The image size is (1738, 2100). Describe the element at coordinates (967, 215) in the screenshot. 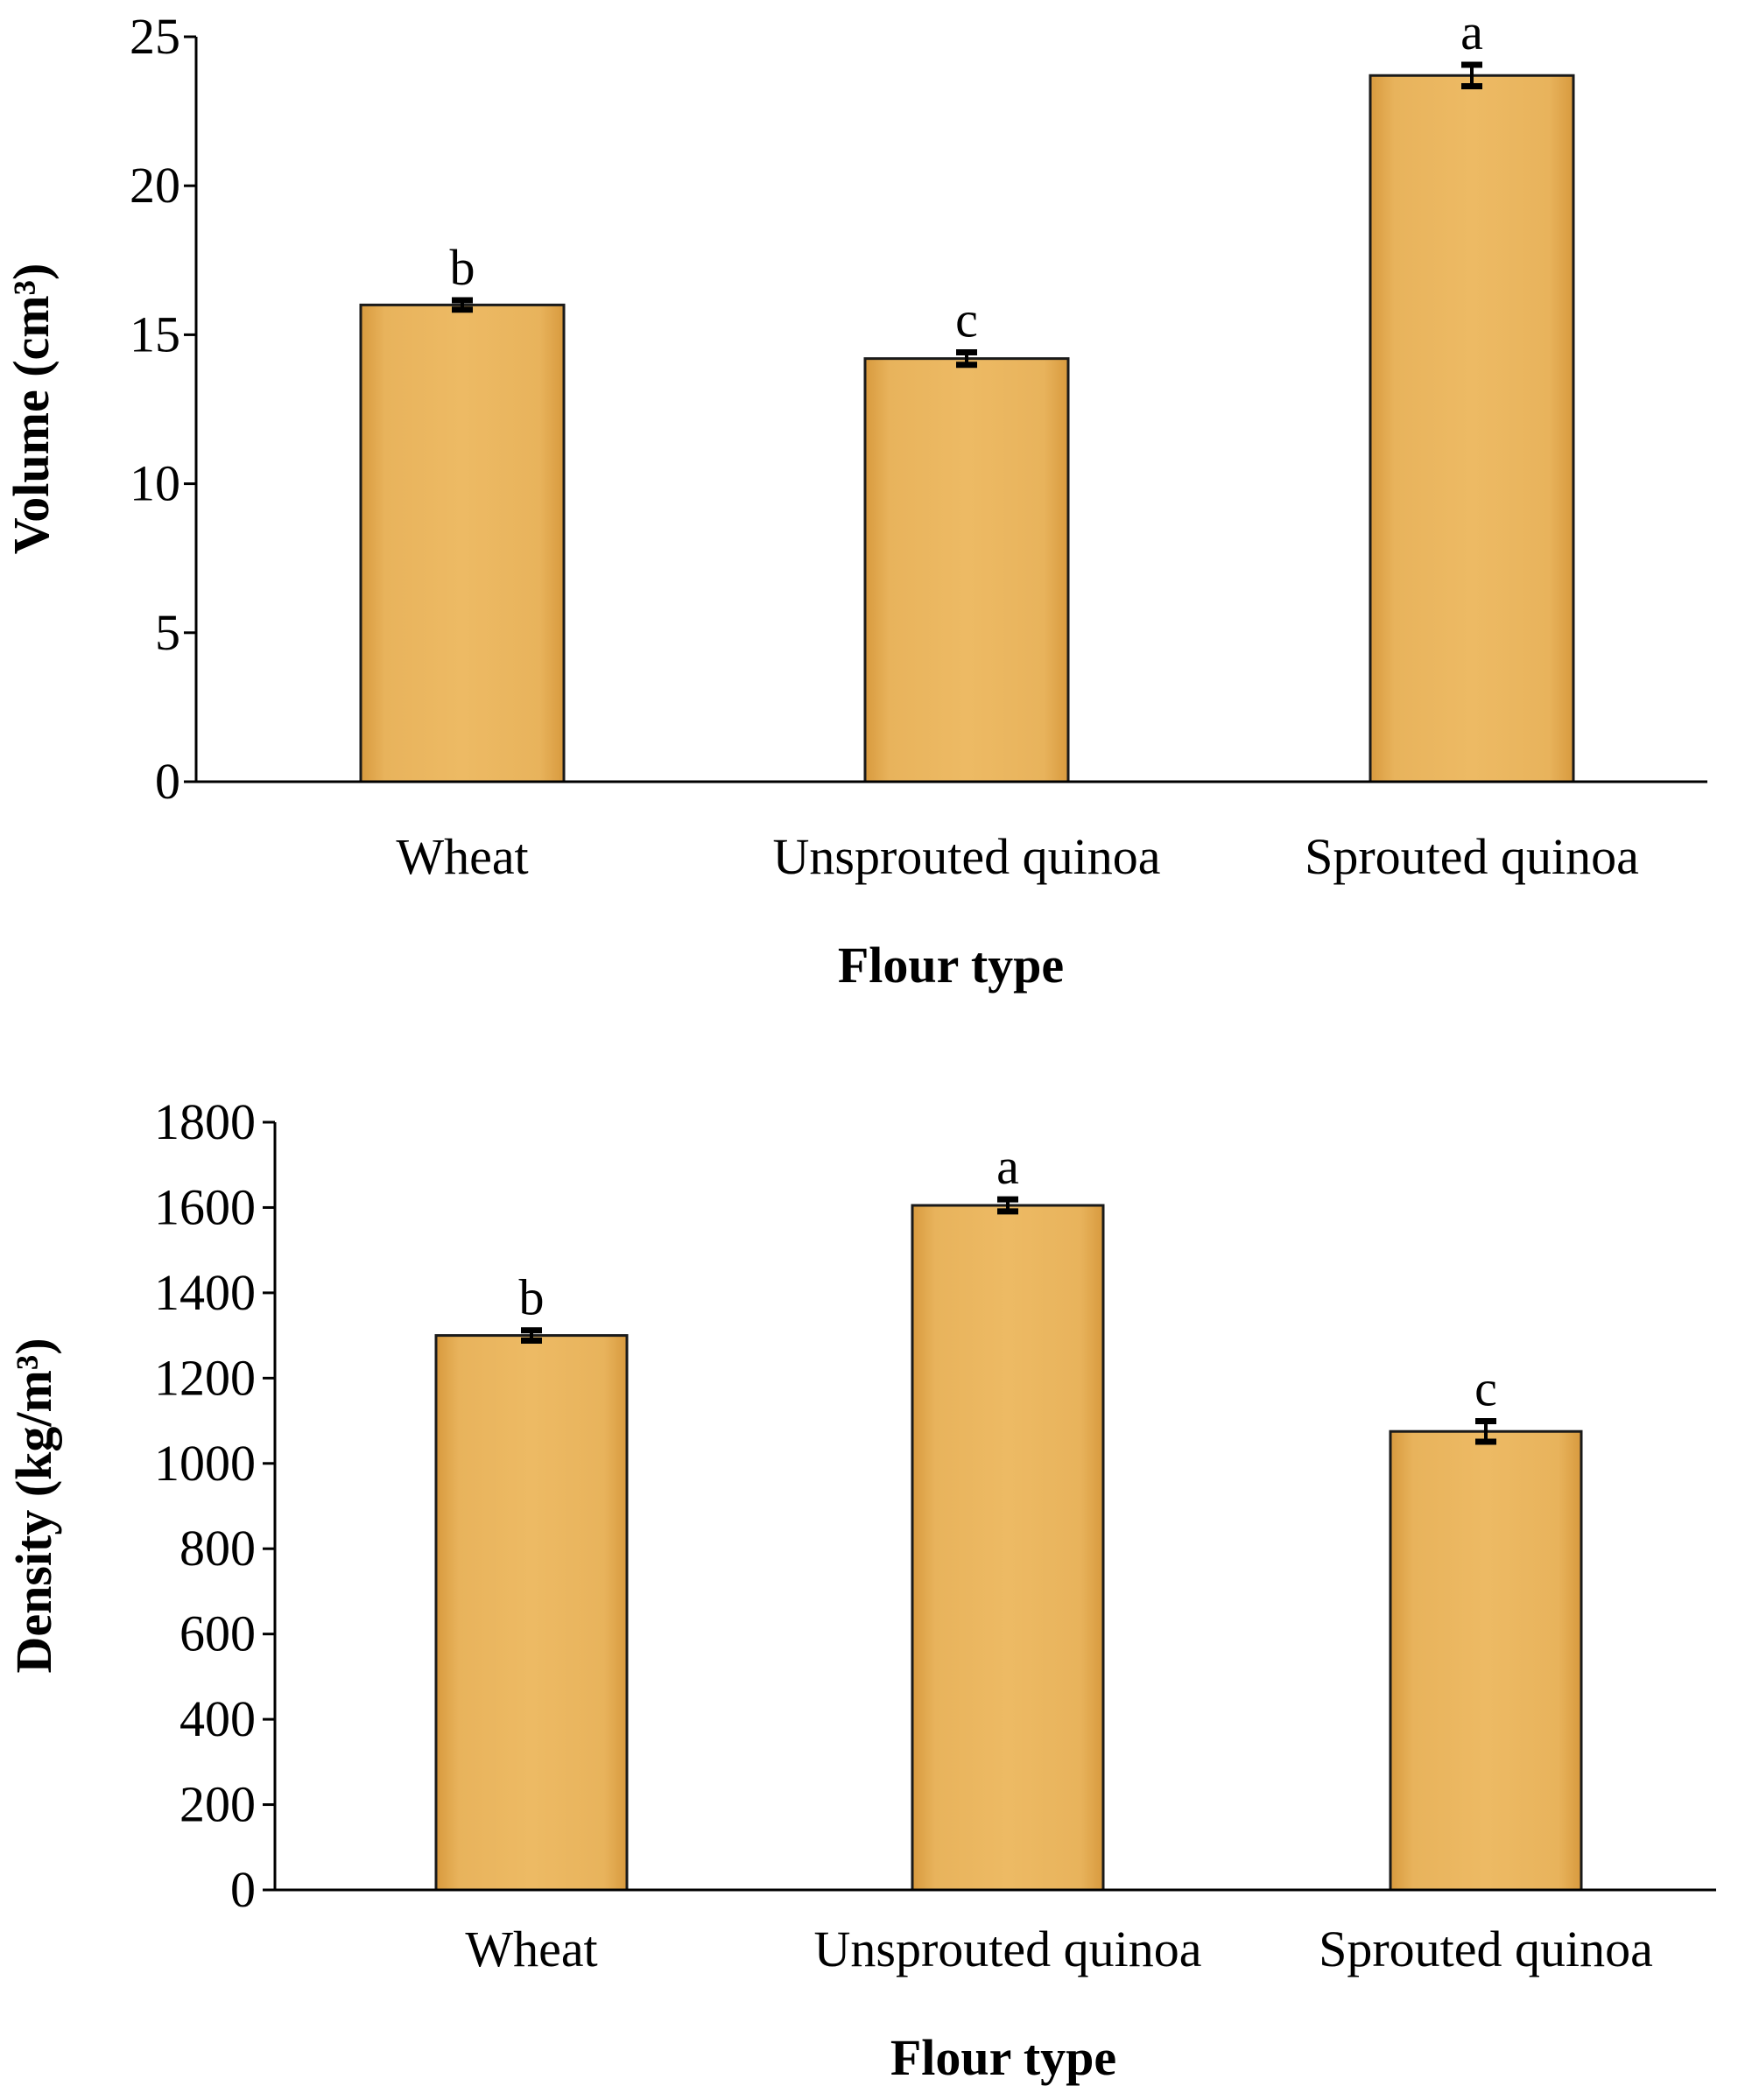

I see `volume-error-bars` at that location.